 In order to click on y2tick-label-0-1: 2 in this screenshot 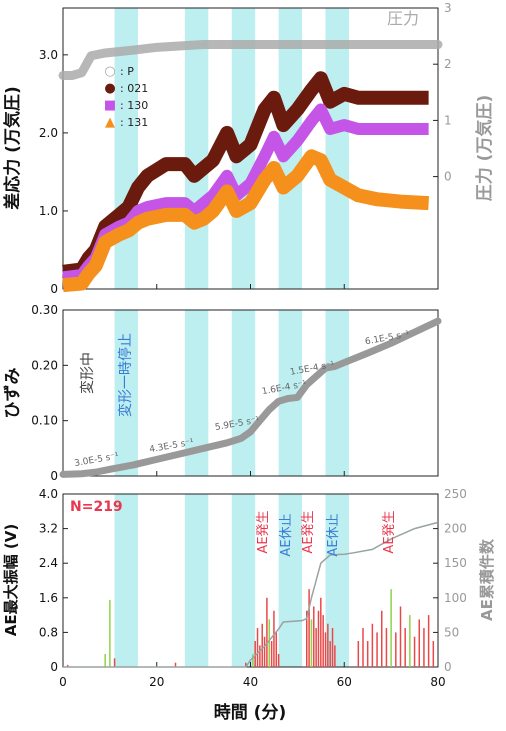, I will do `click(448, 64)`.